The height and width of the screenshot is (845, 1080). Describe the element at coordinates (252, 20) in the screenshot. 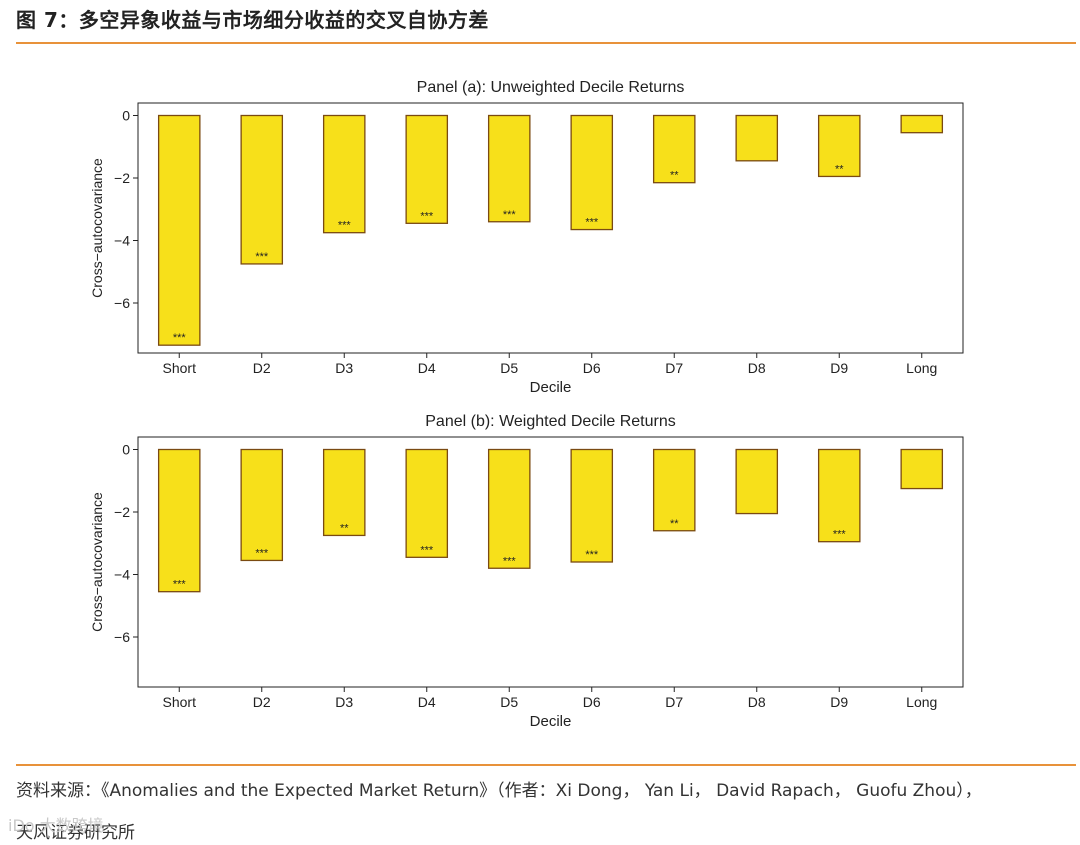

I see `figure-title: 图 7：多空异象收益与市场细分收益的交叉自协方差` at that location.